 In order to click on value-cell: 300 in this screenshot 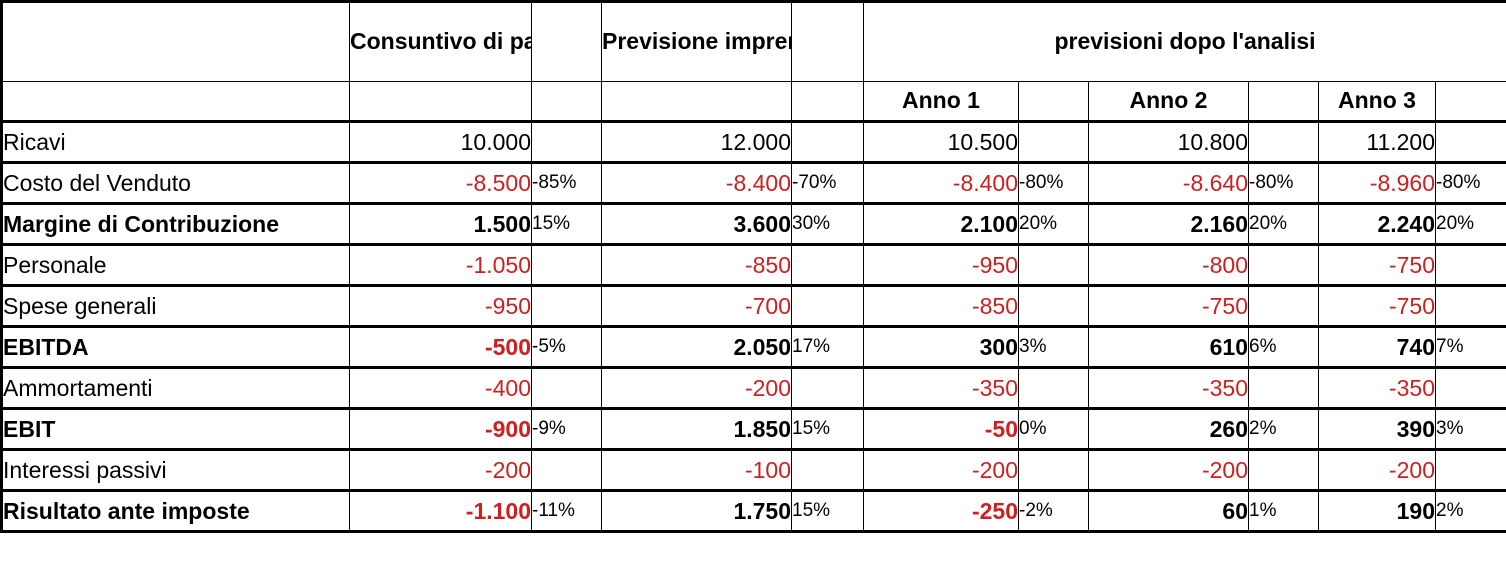, I will do `click(941, 347)`.